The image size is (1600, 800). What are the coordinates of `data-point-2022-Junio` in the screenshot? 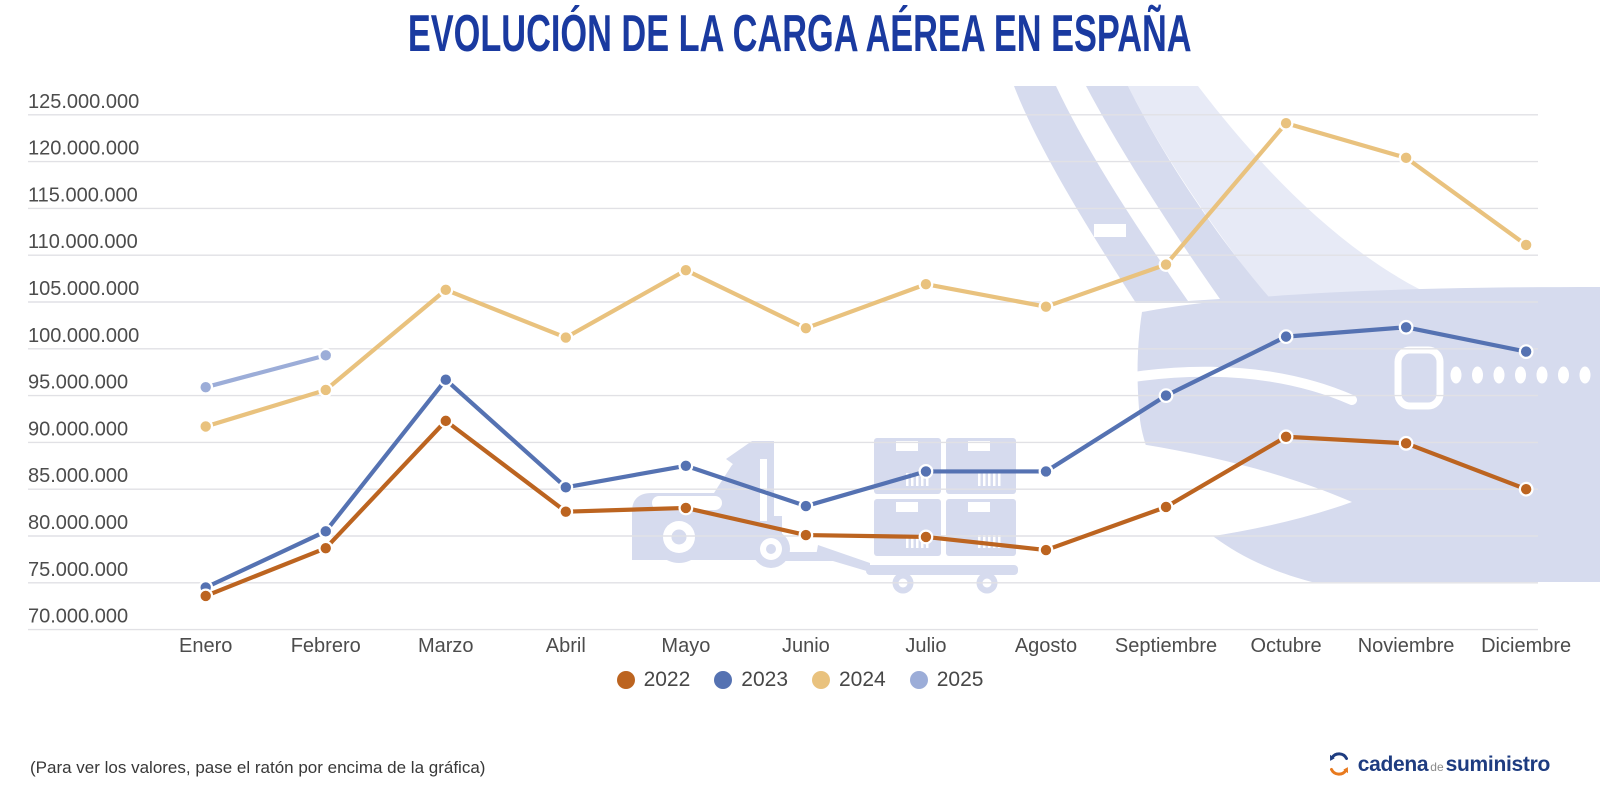 It's located at (806, 535).